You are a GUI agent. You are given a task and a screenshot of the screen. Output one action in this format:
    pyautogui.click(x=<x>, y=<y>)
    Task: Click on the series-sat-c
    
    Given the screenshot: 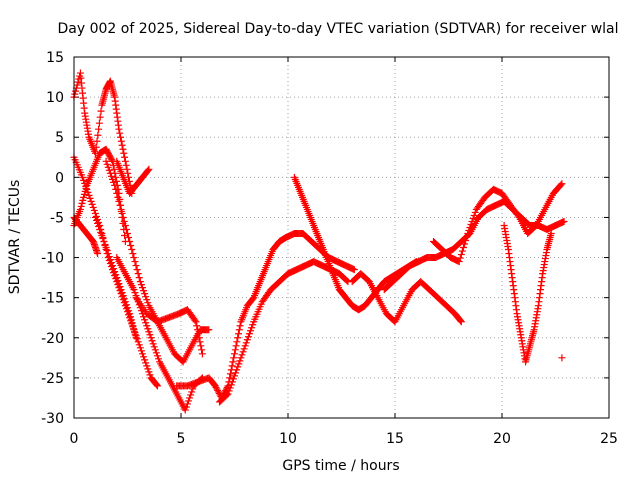 What is the action you would take?
    pyautogui.click(x=86, y=235)
    